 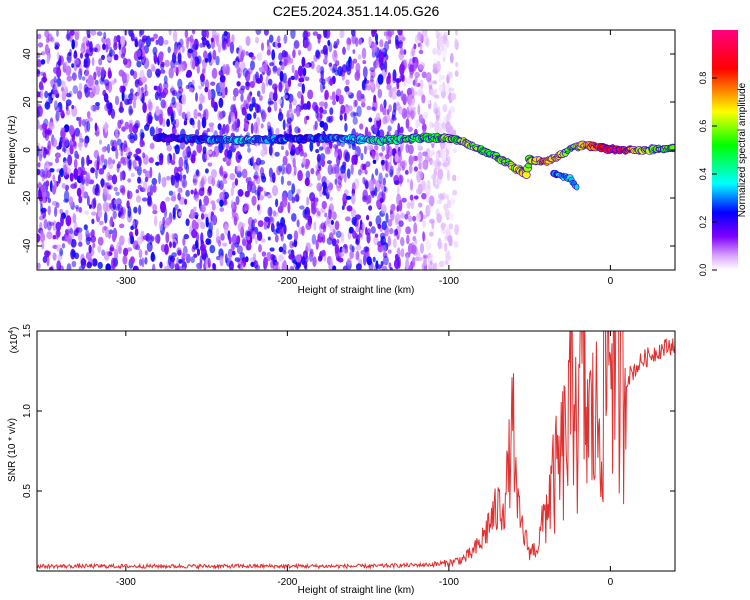 What do you see at coordinates (126, 582) in the screenshot?
I see `snr-x-tick-label: -300` at bounding box center [126, 582].